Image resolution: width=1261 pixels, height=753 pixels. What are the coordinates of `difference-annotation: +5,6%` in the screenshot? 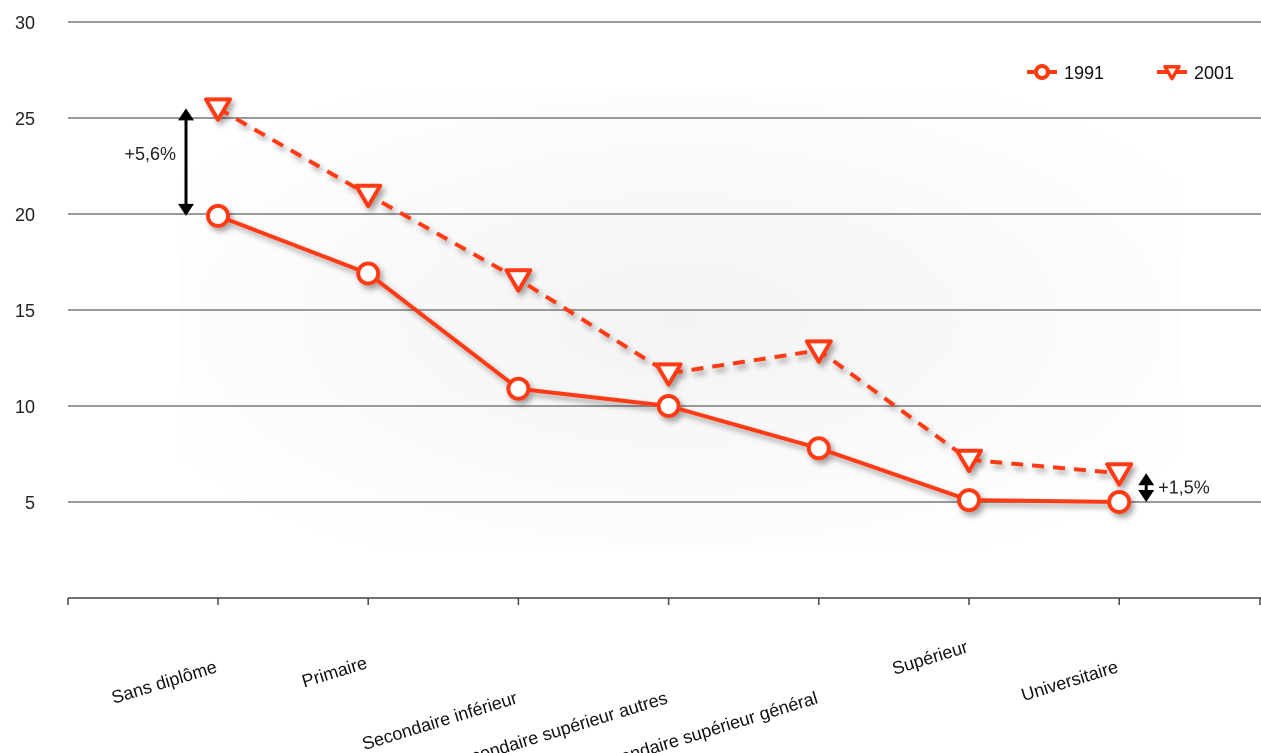 It's located at (159, 162).